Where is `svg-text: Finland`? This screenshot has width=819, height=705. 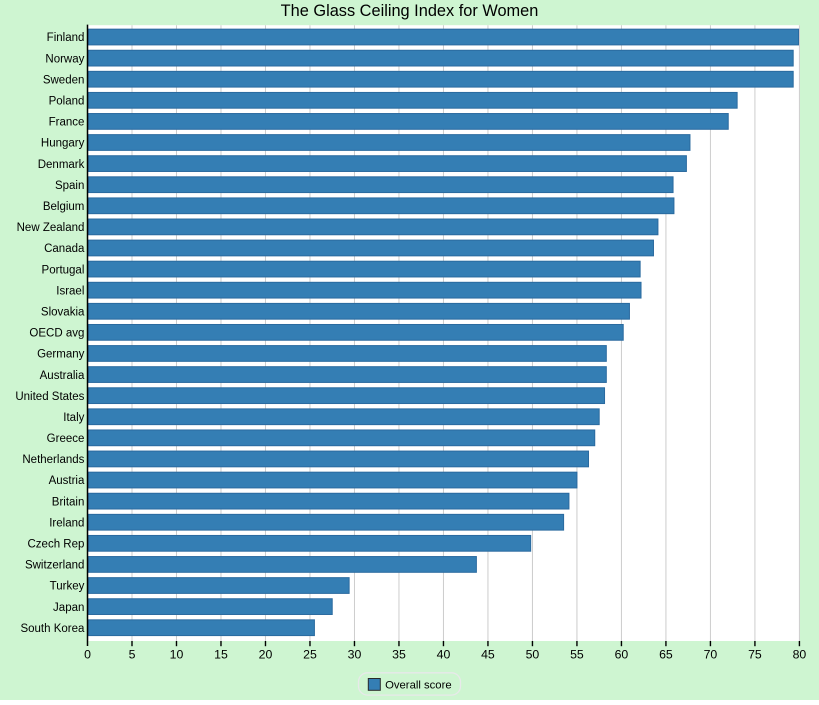
svg-text: Finland is located at coordinates (66, 38).